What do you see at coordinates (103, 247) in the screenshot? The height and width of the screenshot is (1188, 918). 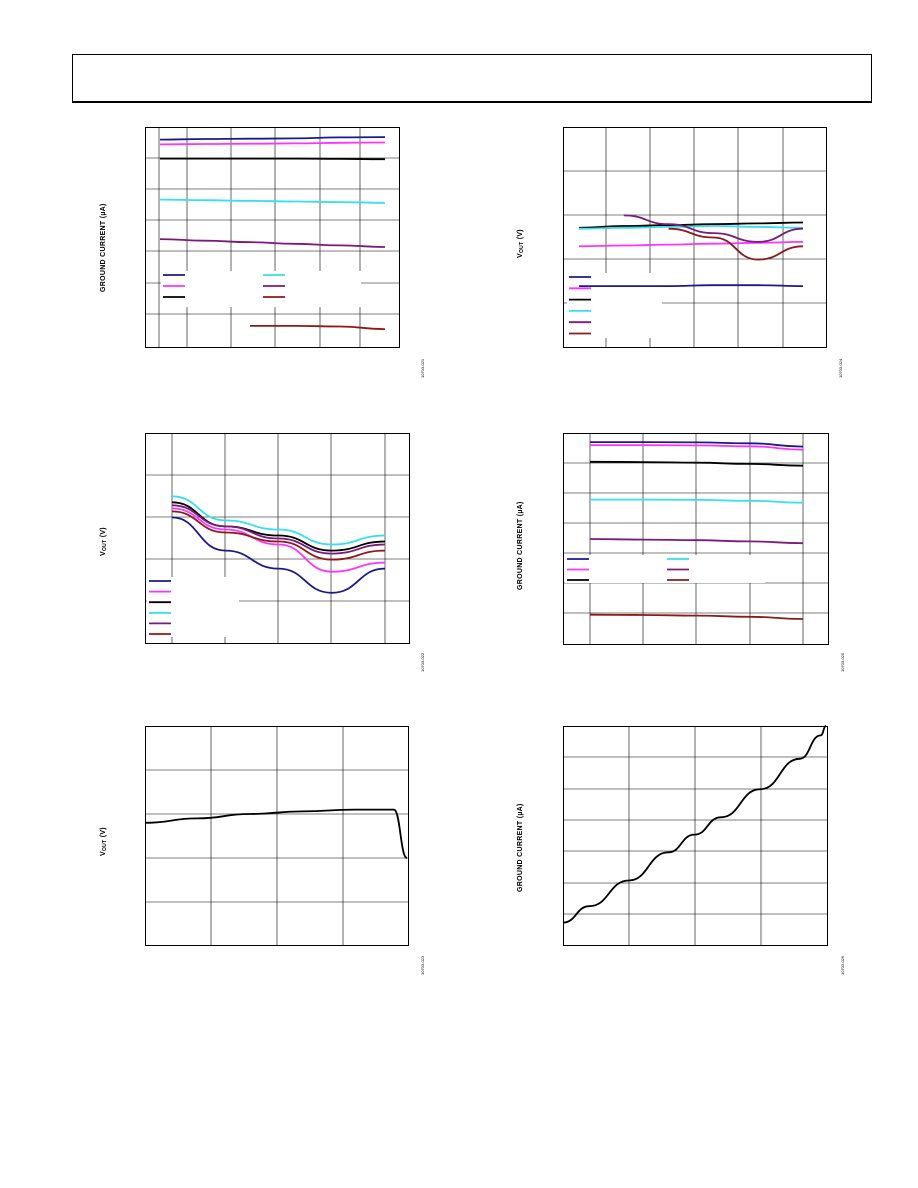 I see `chart1-ylabel: GROUND CURRENT (µA)` at bounding box center [103, 247].